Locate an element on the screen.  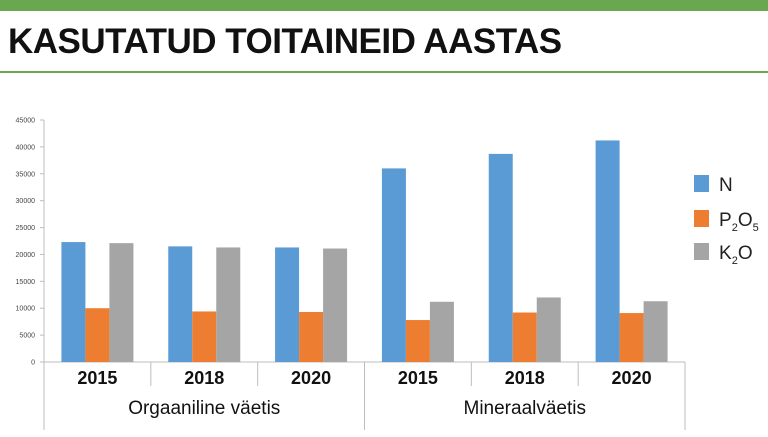
y-tick-label: 30000 is located at coordinates (26, 201).